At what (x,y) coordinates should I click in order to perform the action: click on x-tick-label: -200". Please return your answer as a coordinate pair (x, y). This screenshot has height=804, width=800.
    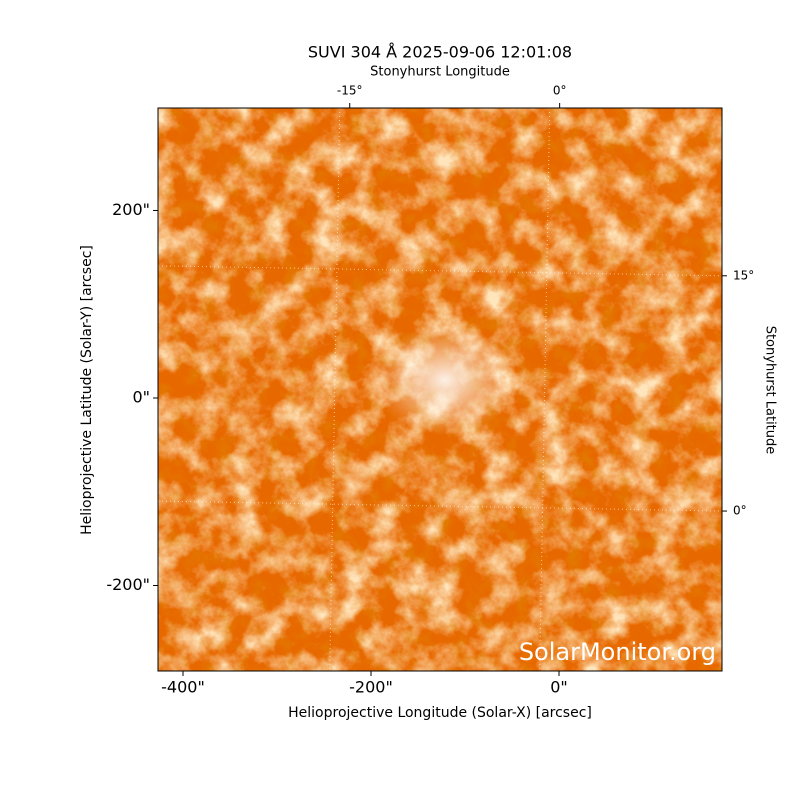
    Looking at the image, I should click on (371, 687).